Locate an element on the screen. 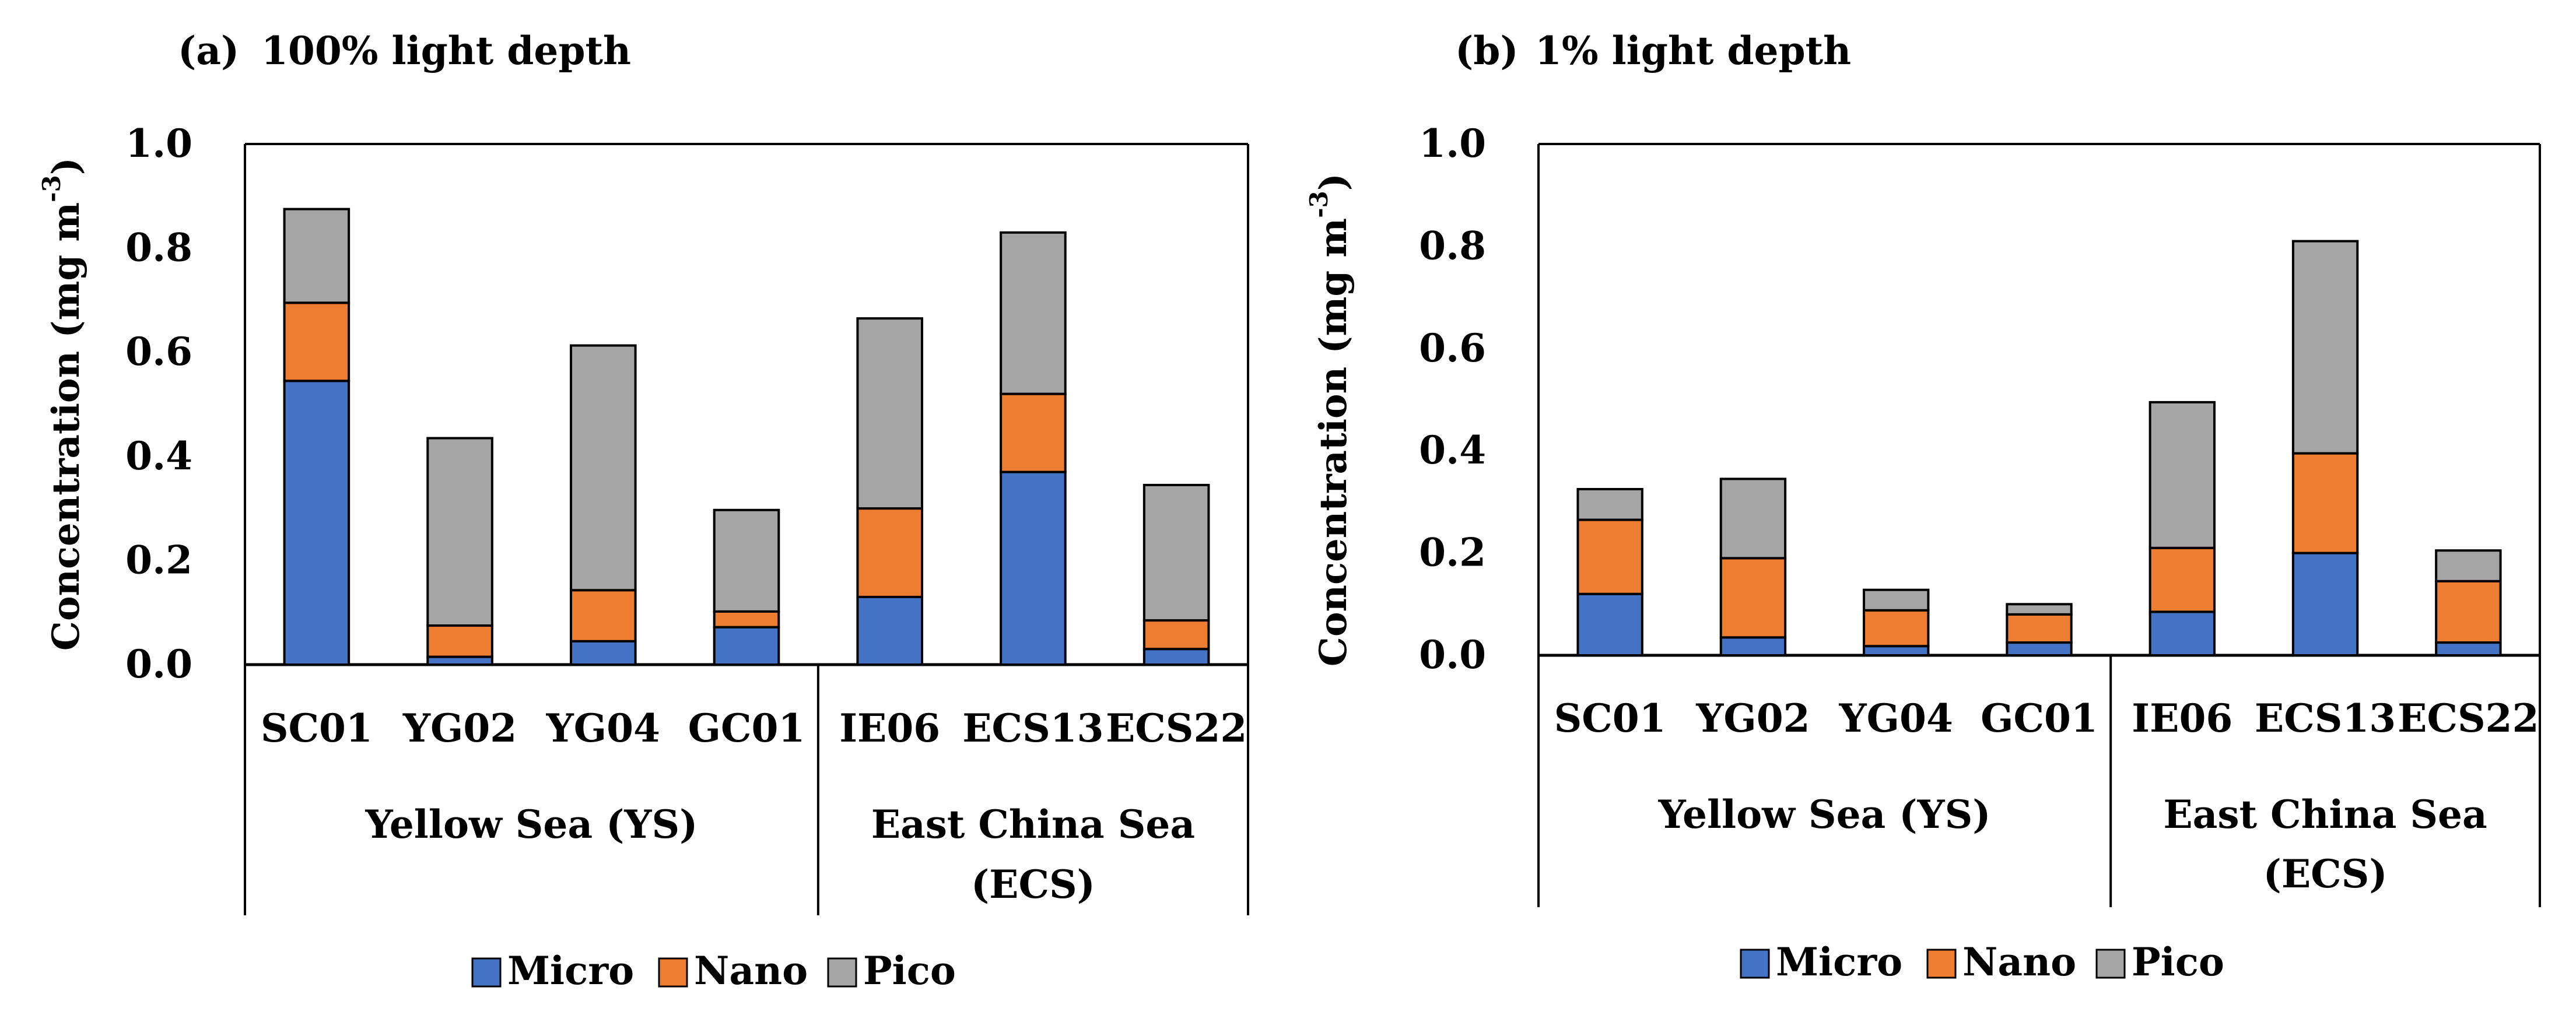  panel-title: 100% light depth is located at coordinates (446, 50).